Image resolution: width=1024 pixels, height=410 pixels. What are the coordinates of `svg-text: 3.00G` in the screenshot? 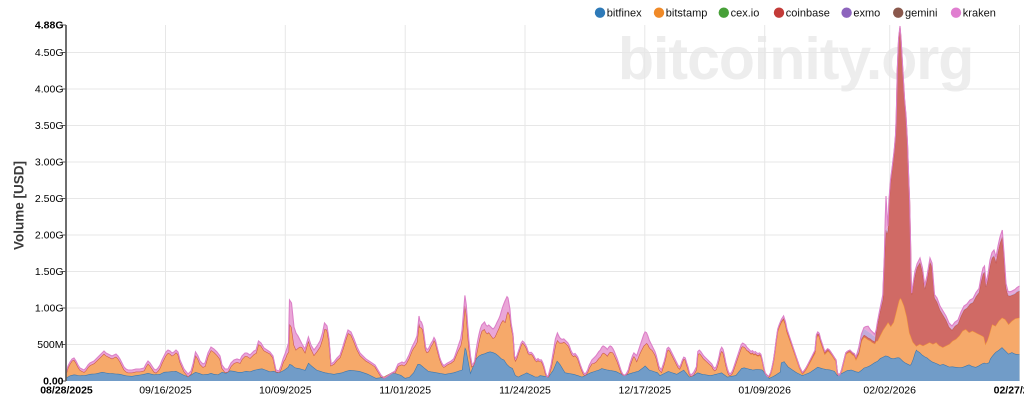 It's located at (49, 163).